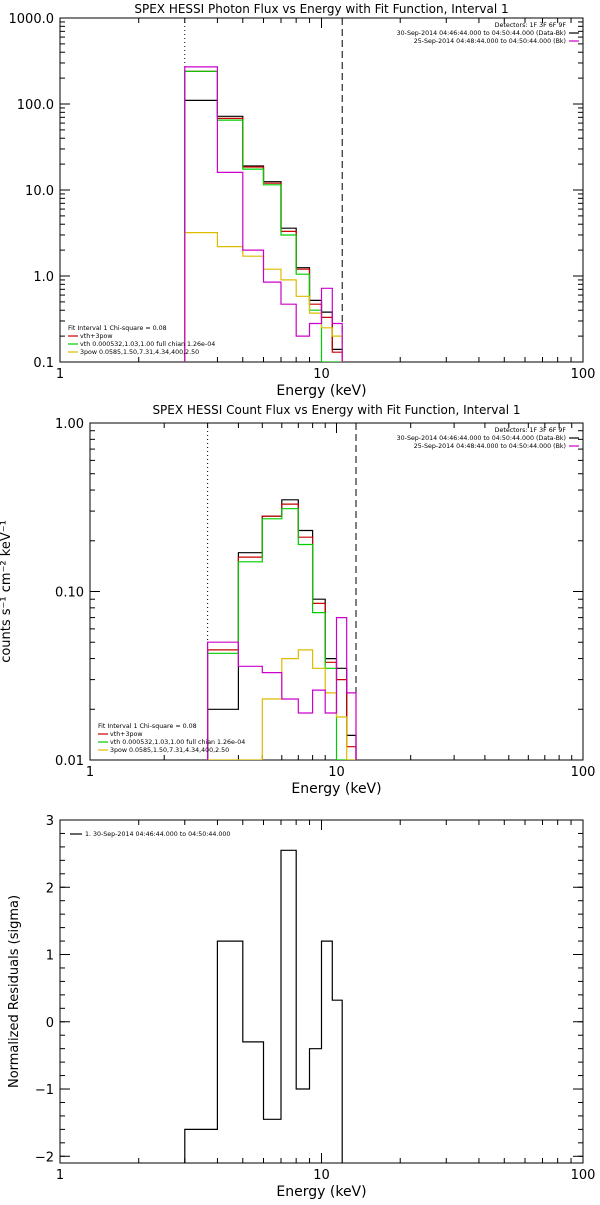  I want to click on y-tick-label: 1, so click(50, 956).